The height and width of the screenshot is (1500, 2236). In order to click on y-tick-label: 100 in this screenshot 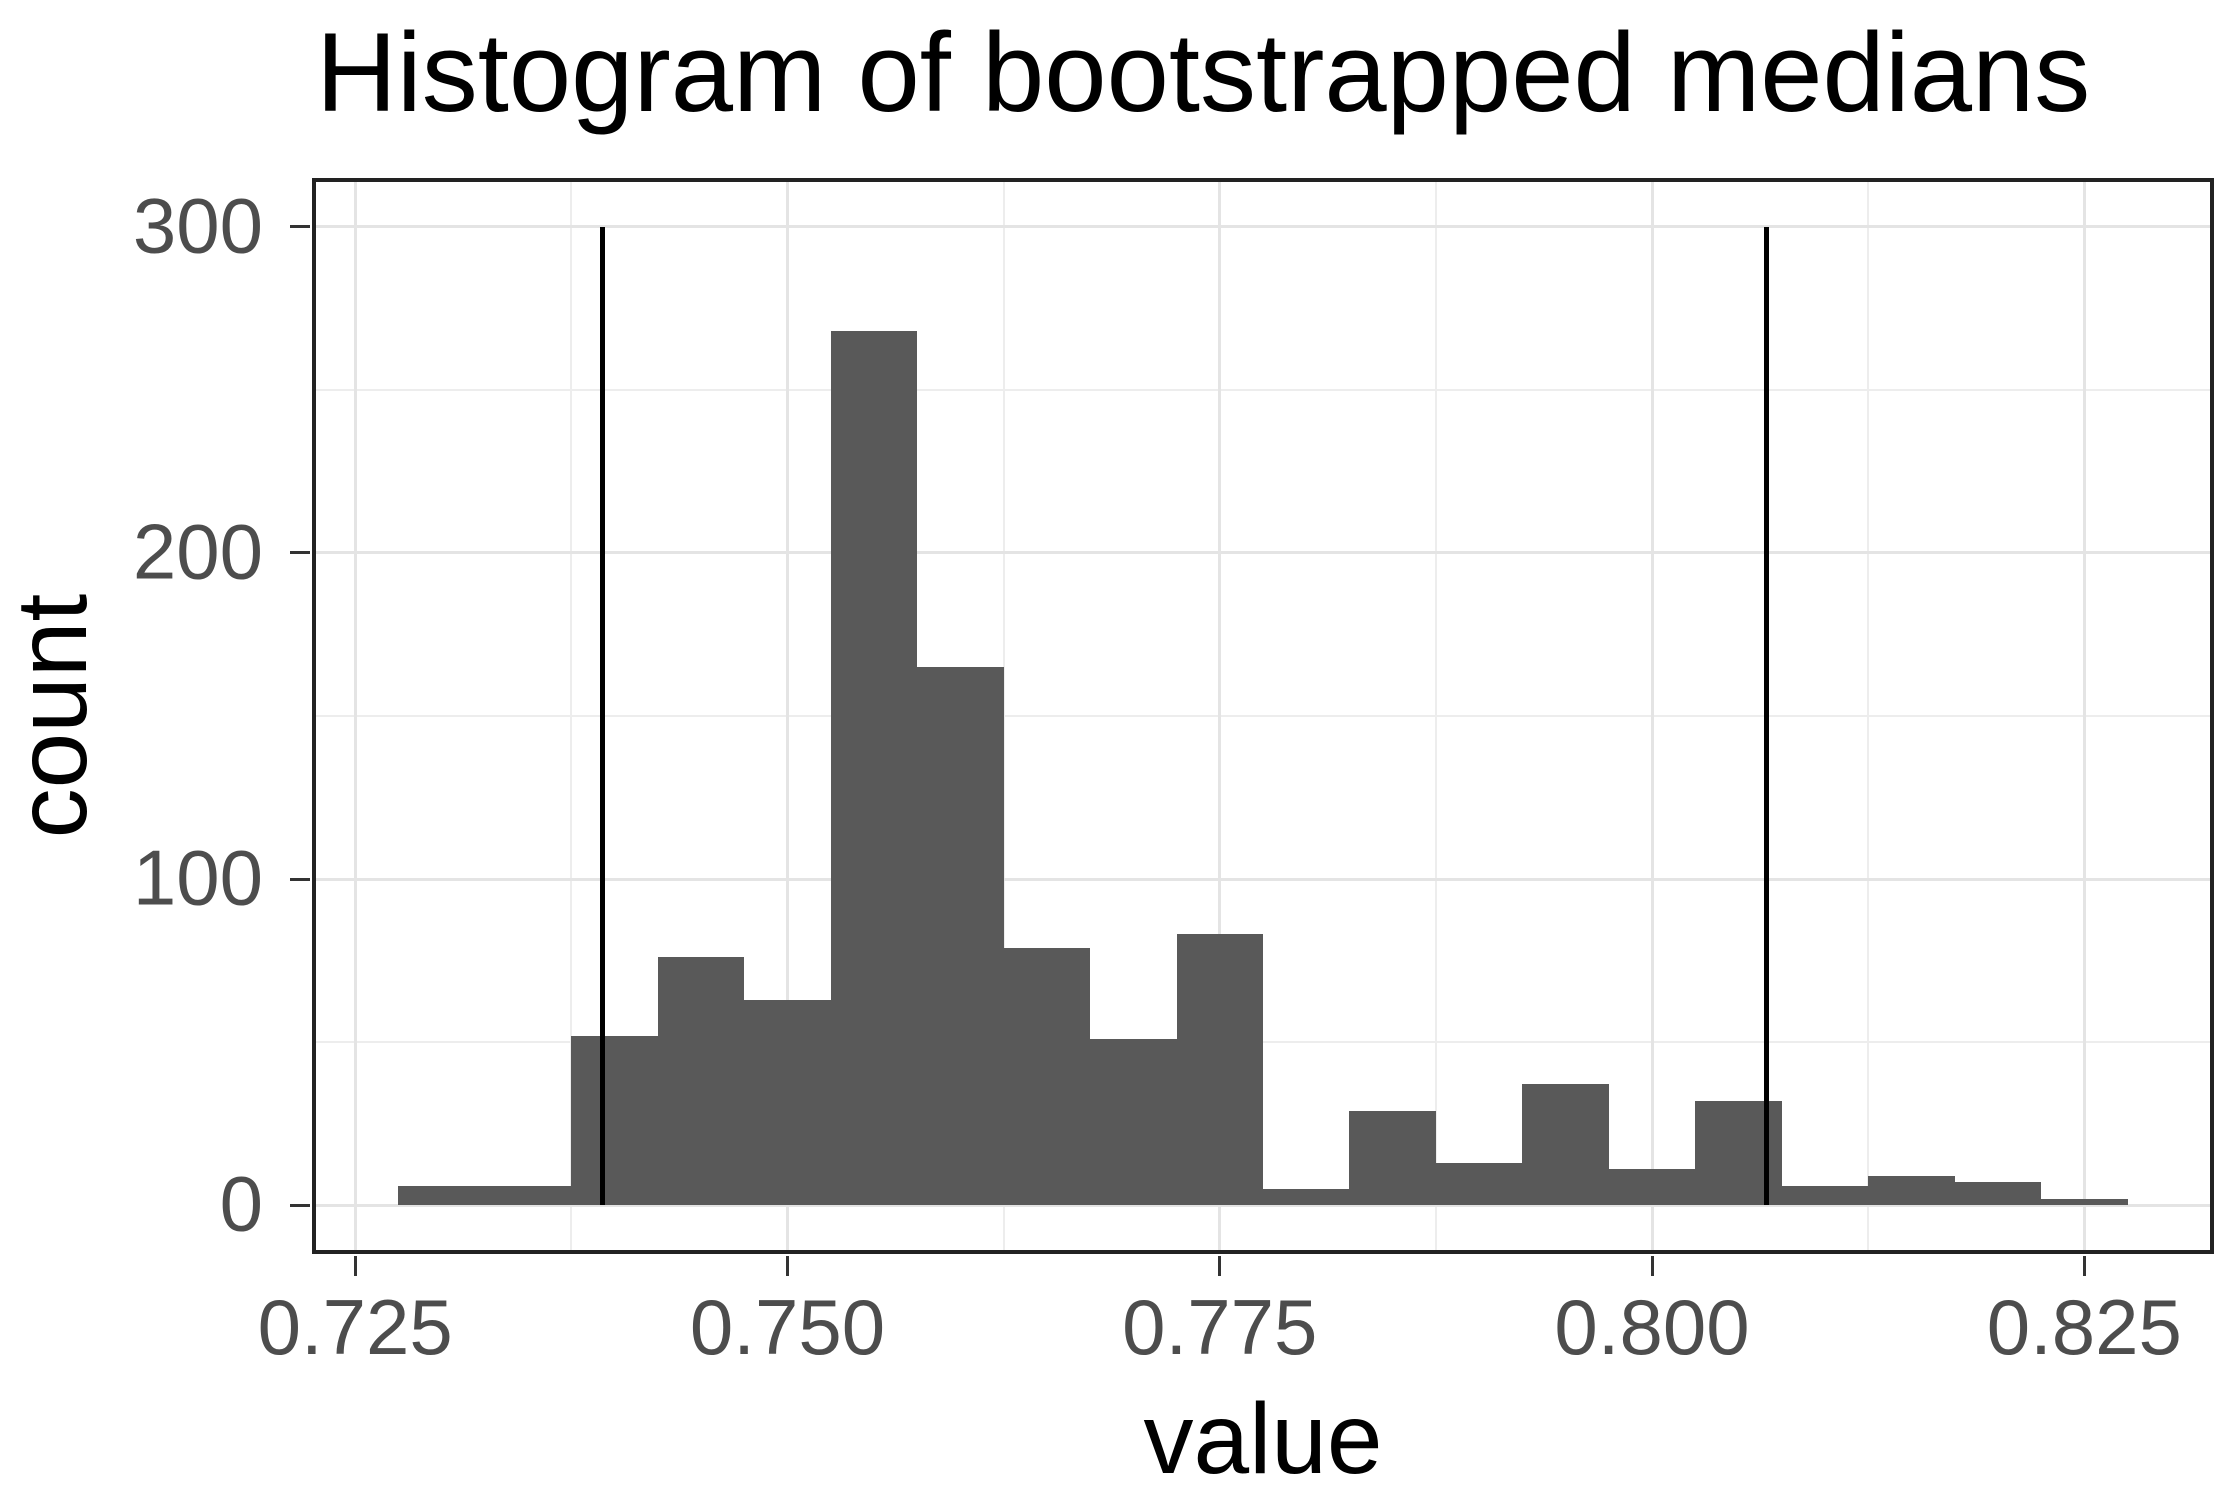, I will do `click(197, 877)`.